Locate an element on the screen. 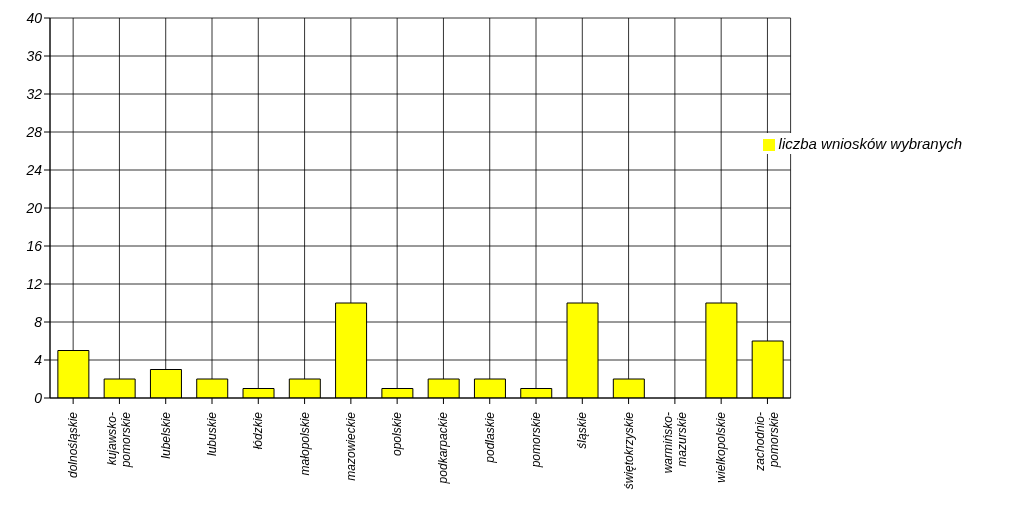 Image resolution: width=1025 pixels, height=515 pixels. x-tick-label: śląskie is located at coordinates (582, 430).